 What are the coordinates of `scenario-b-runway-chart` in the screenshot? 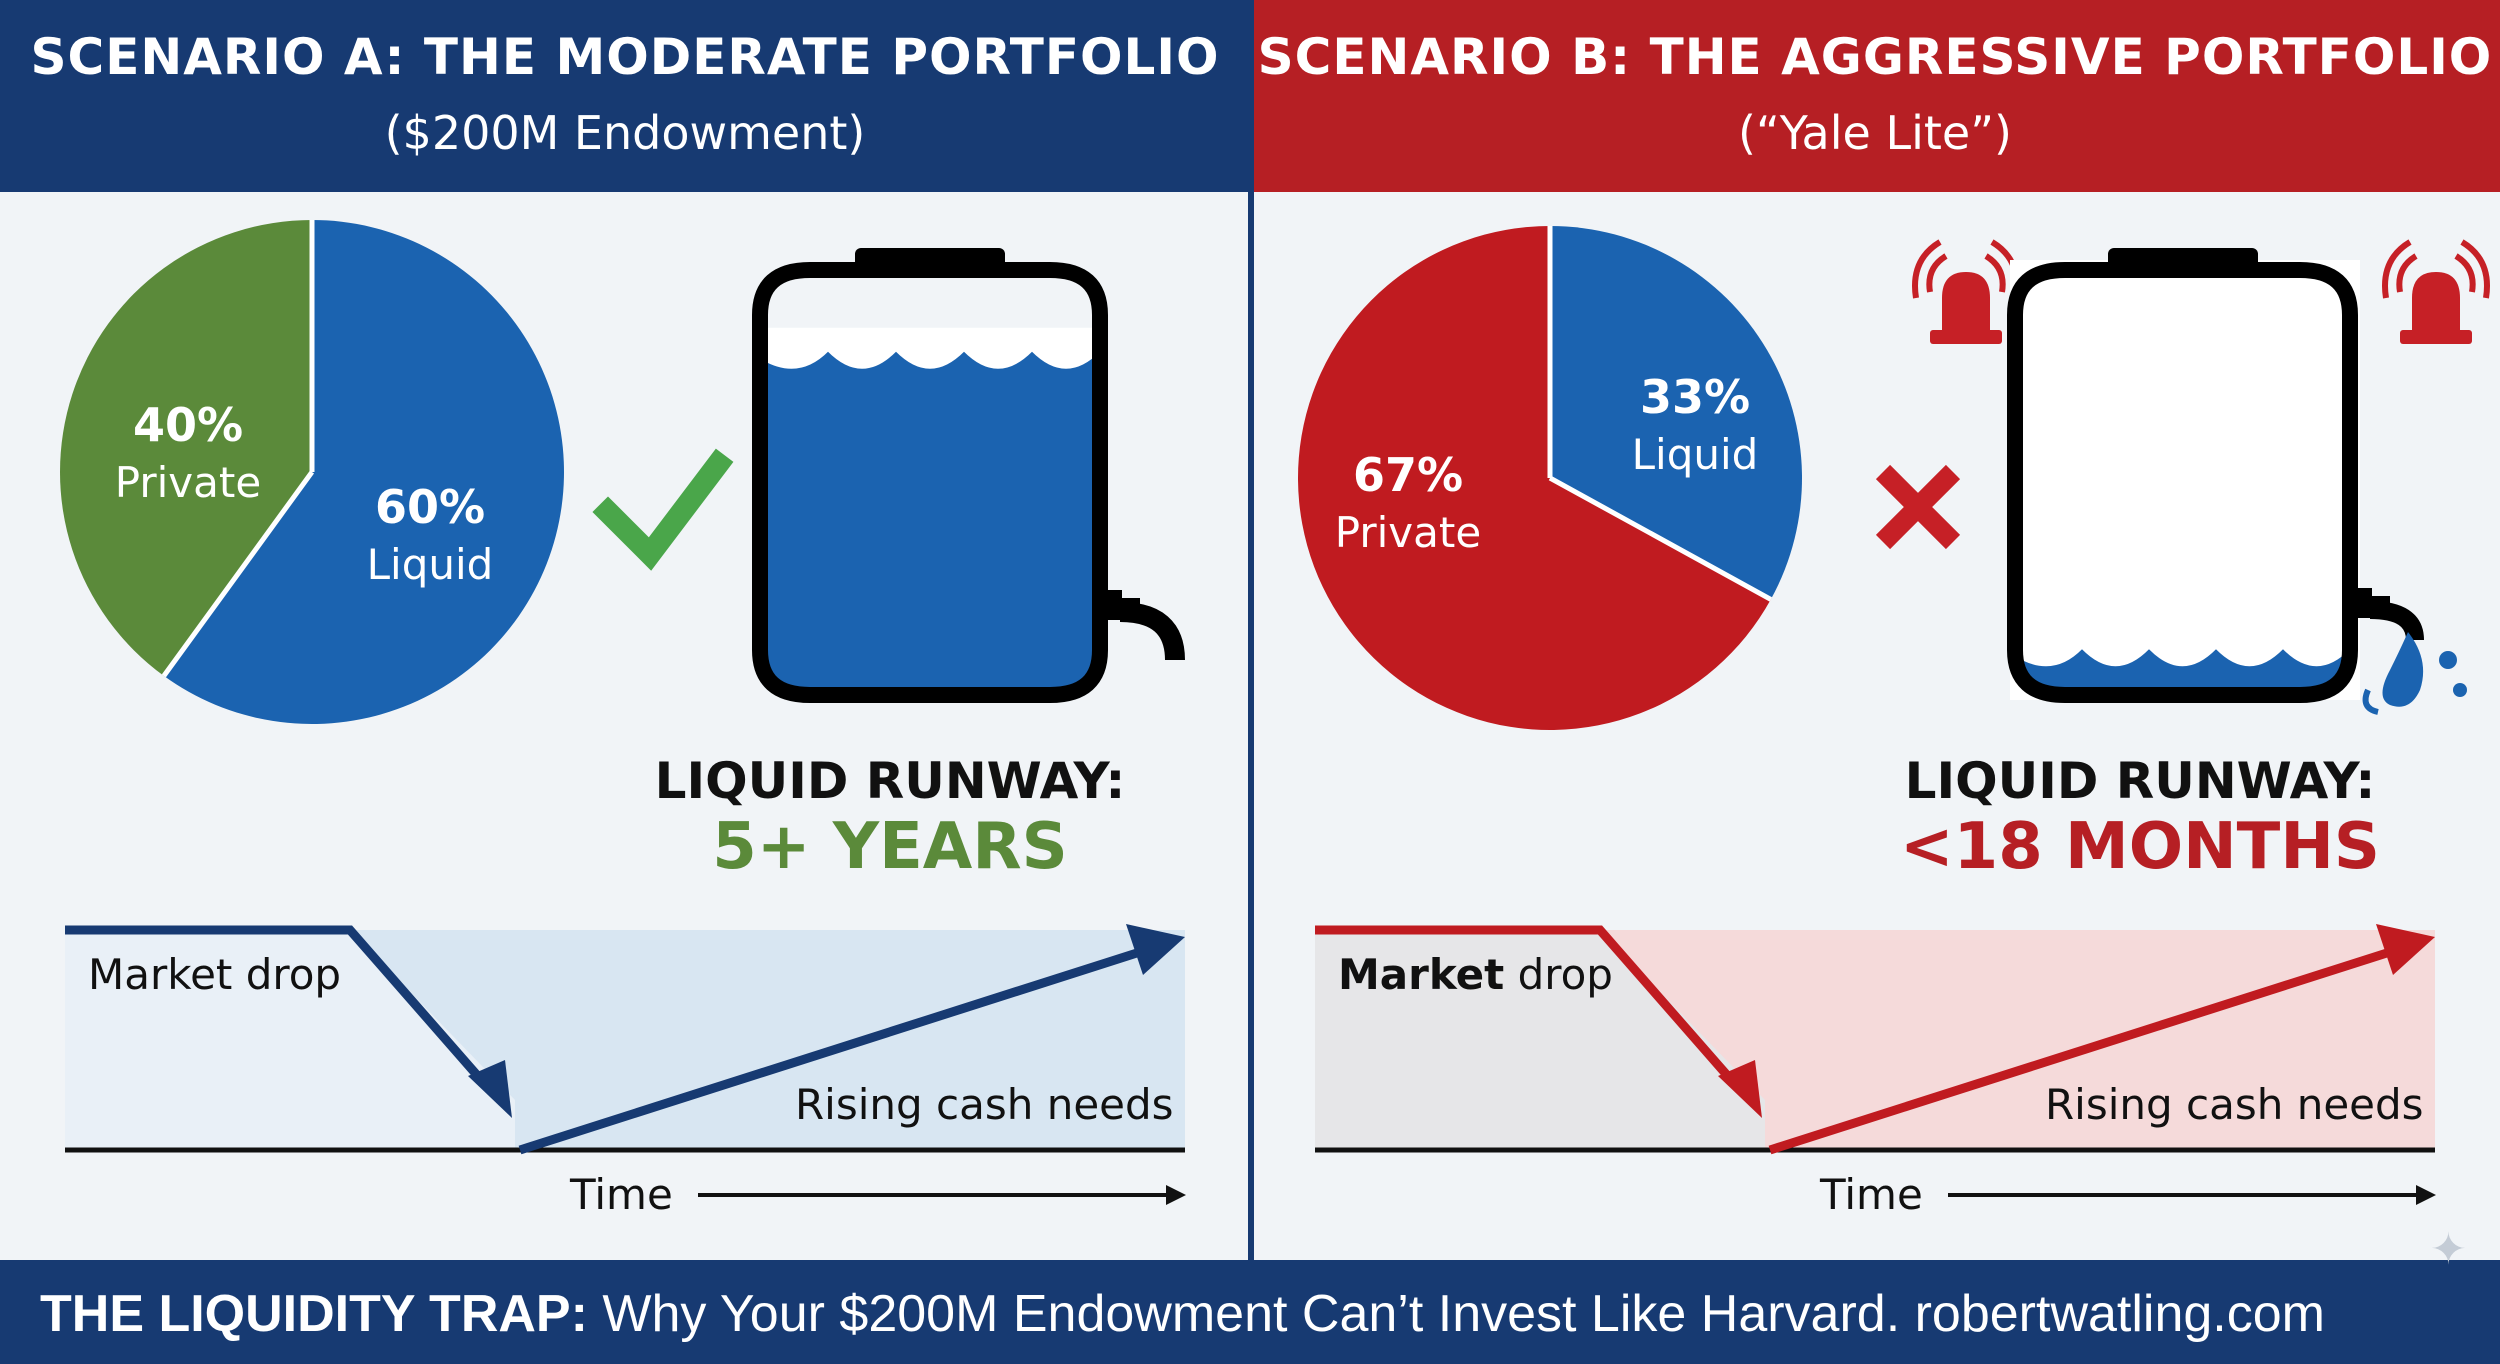 It's located at (1875, 1064).